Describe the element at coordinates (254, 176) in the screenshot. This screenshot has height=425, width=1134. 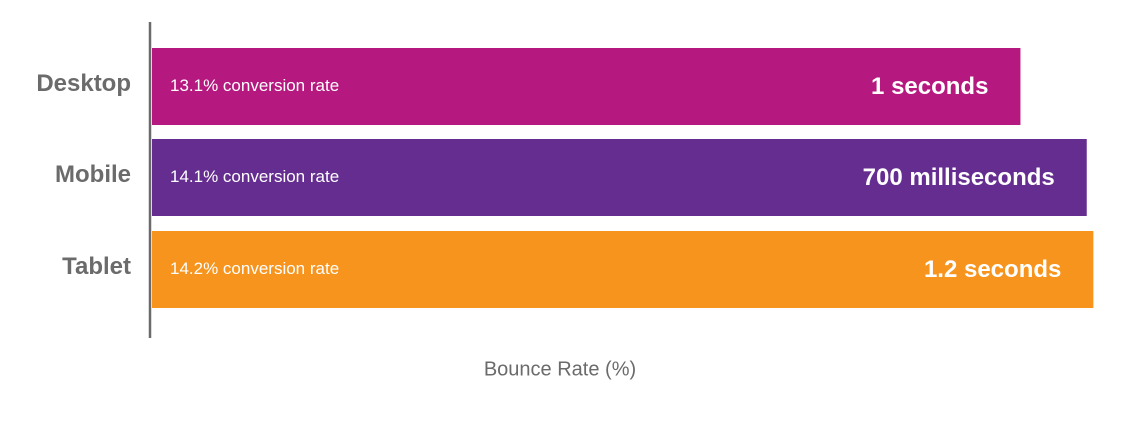
I see `value-label: 14.1% conversion rate` at that location.